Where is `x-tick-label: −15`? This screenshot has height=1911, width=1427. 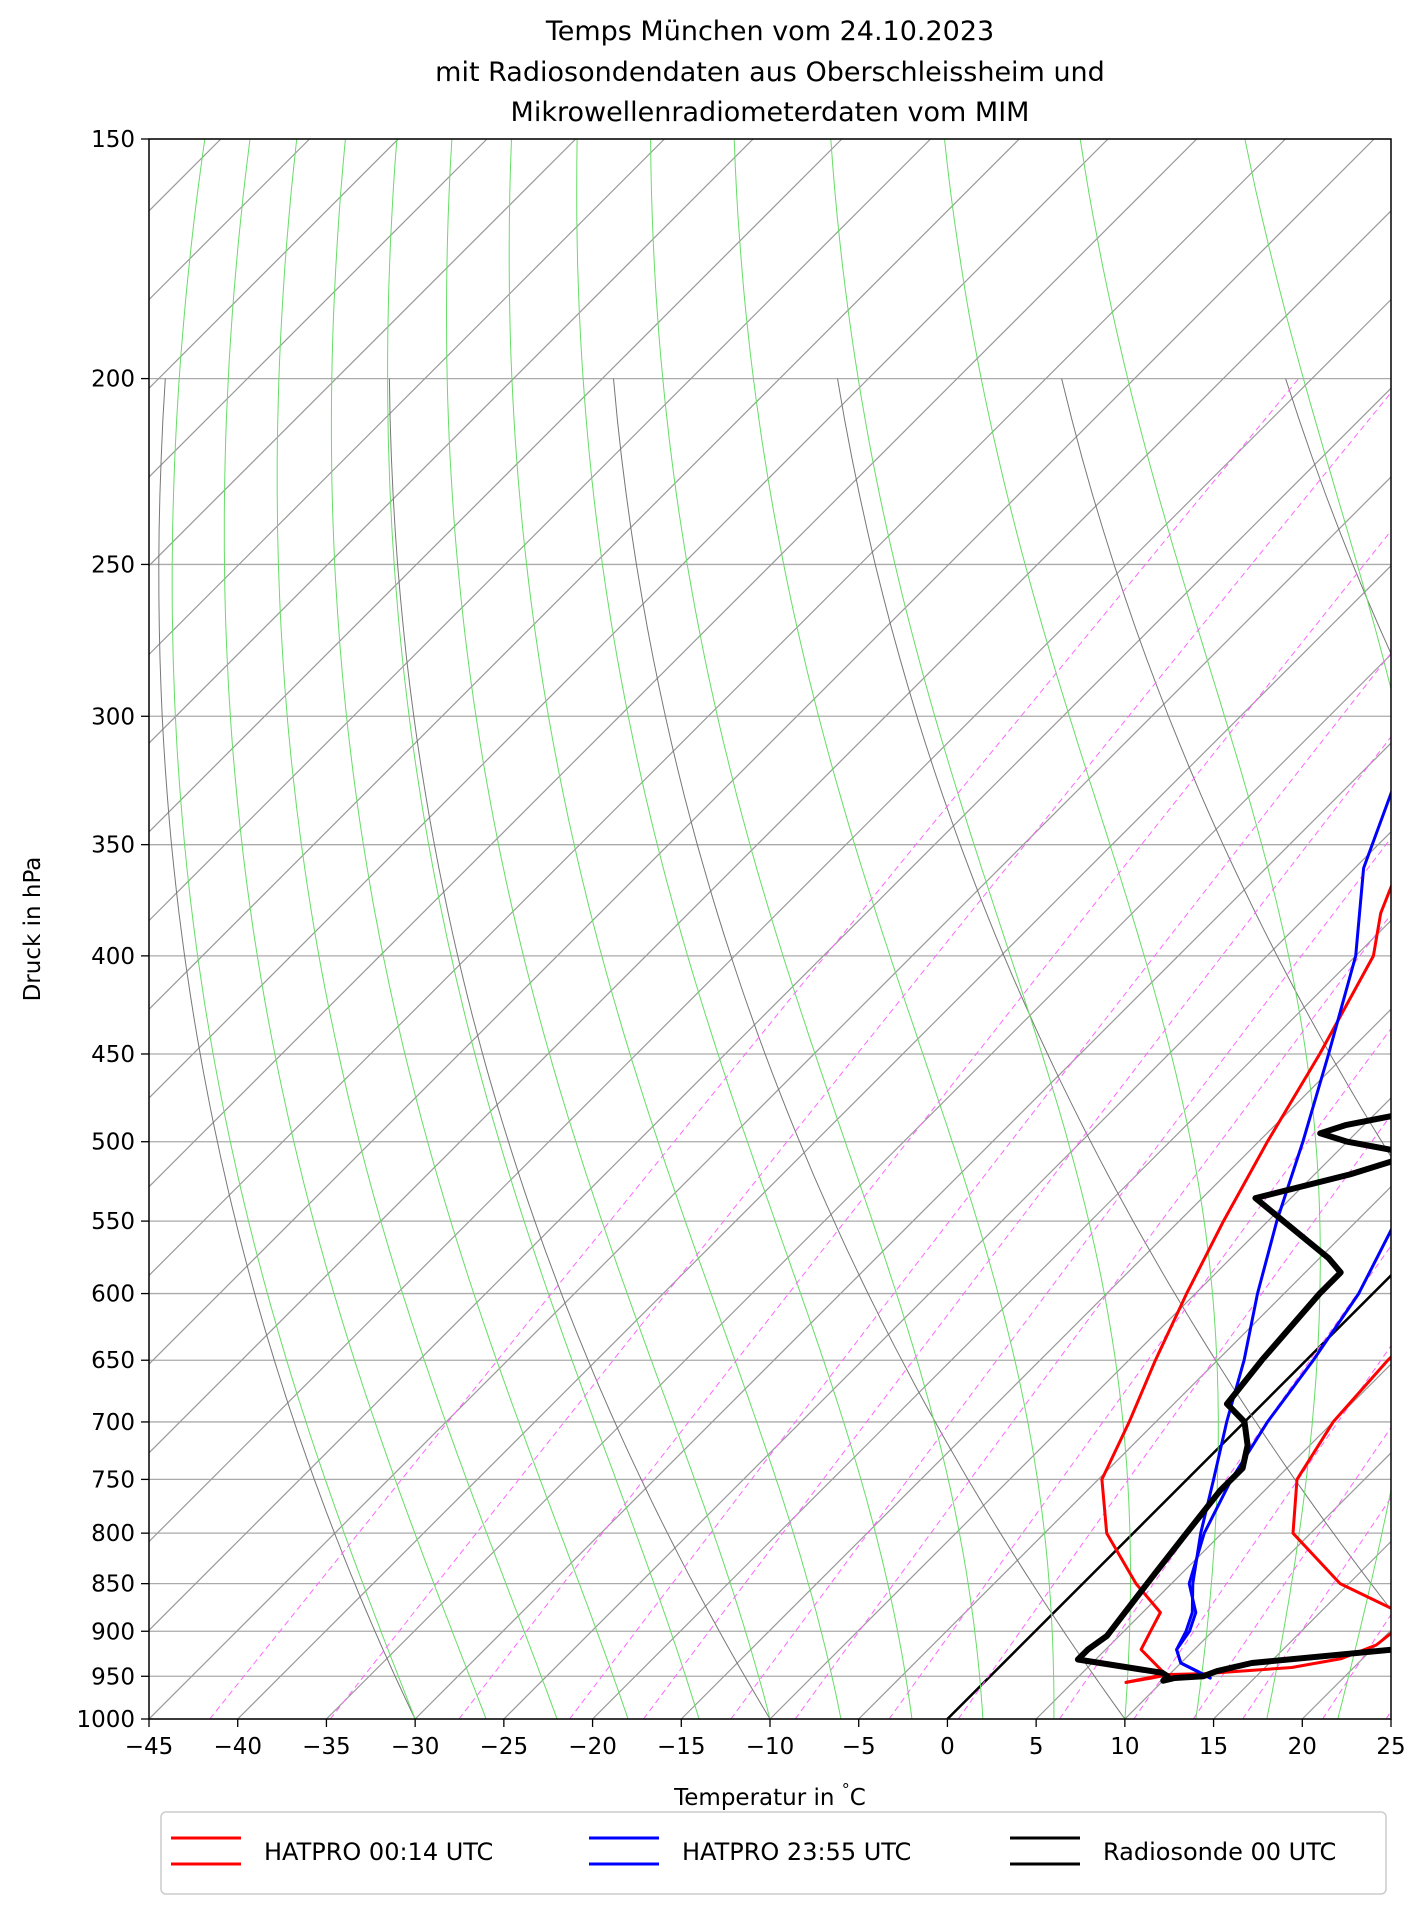 x-tick-label: −15 is located at coordinates (681, 1747).